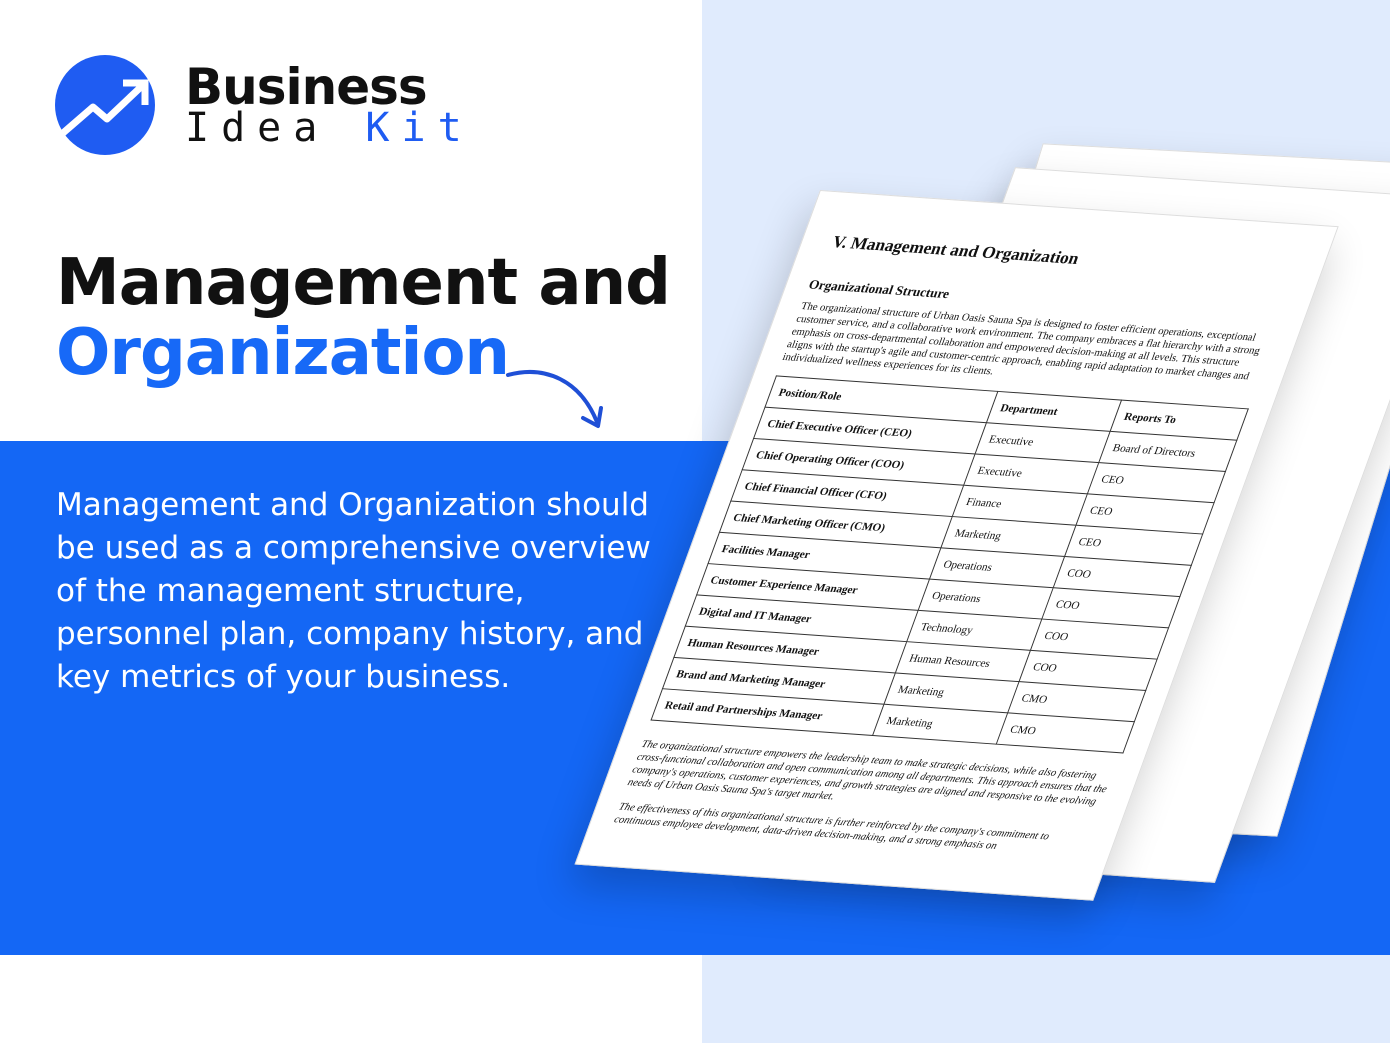 Image resolution: width=1390 pixels, height=1043 pixels. Describe the element at coordinates (554, 399) in the screenshot. I see `curved-arrow-icon` at that location.